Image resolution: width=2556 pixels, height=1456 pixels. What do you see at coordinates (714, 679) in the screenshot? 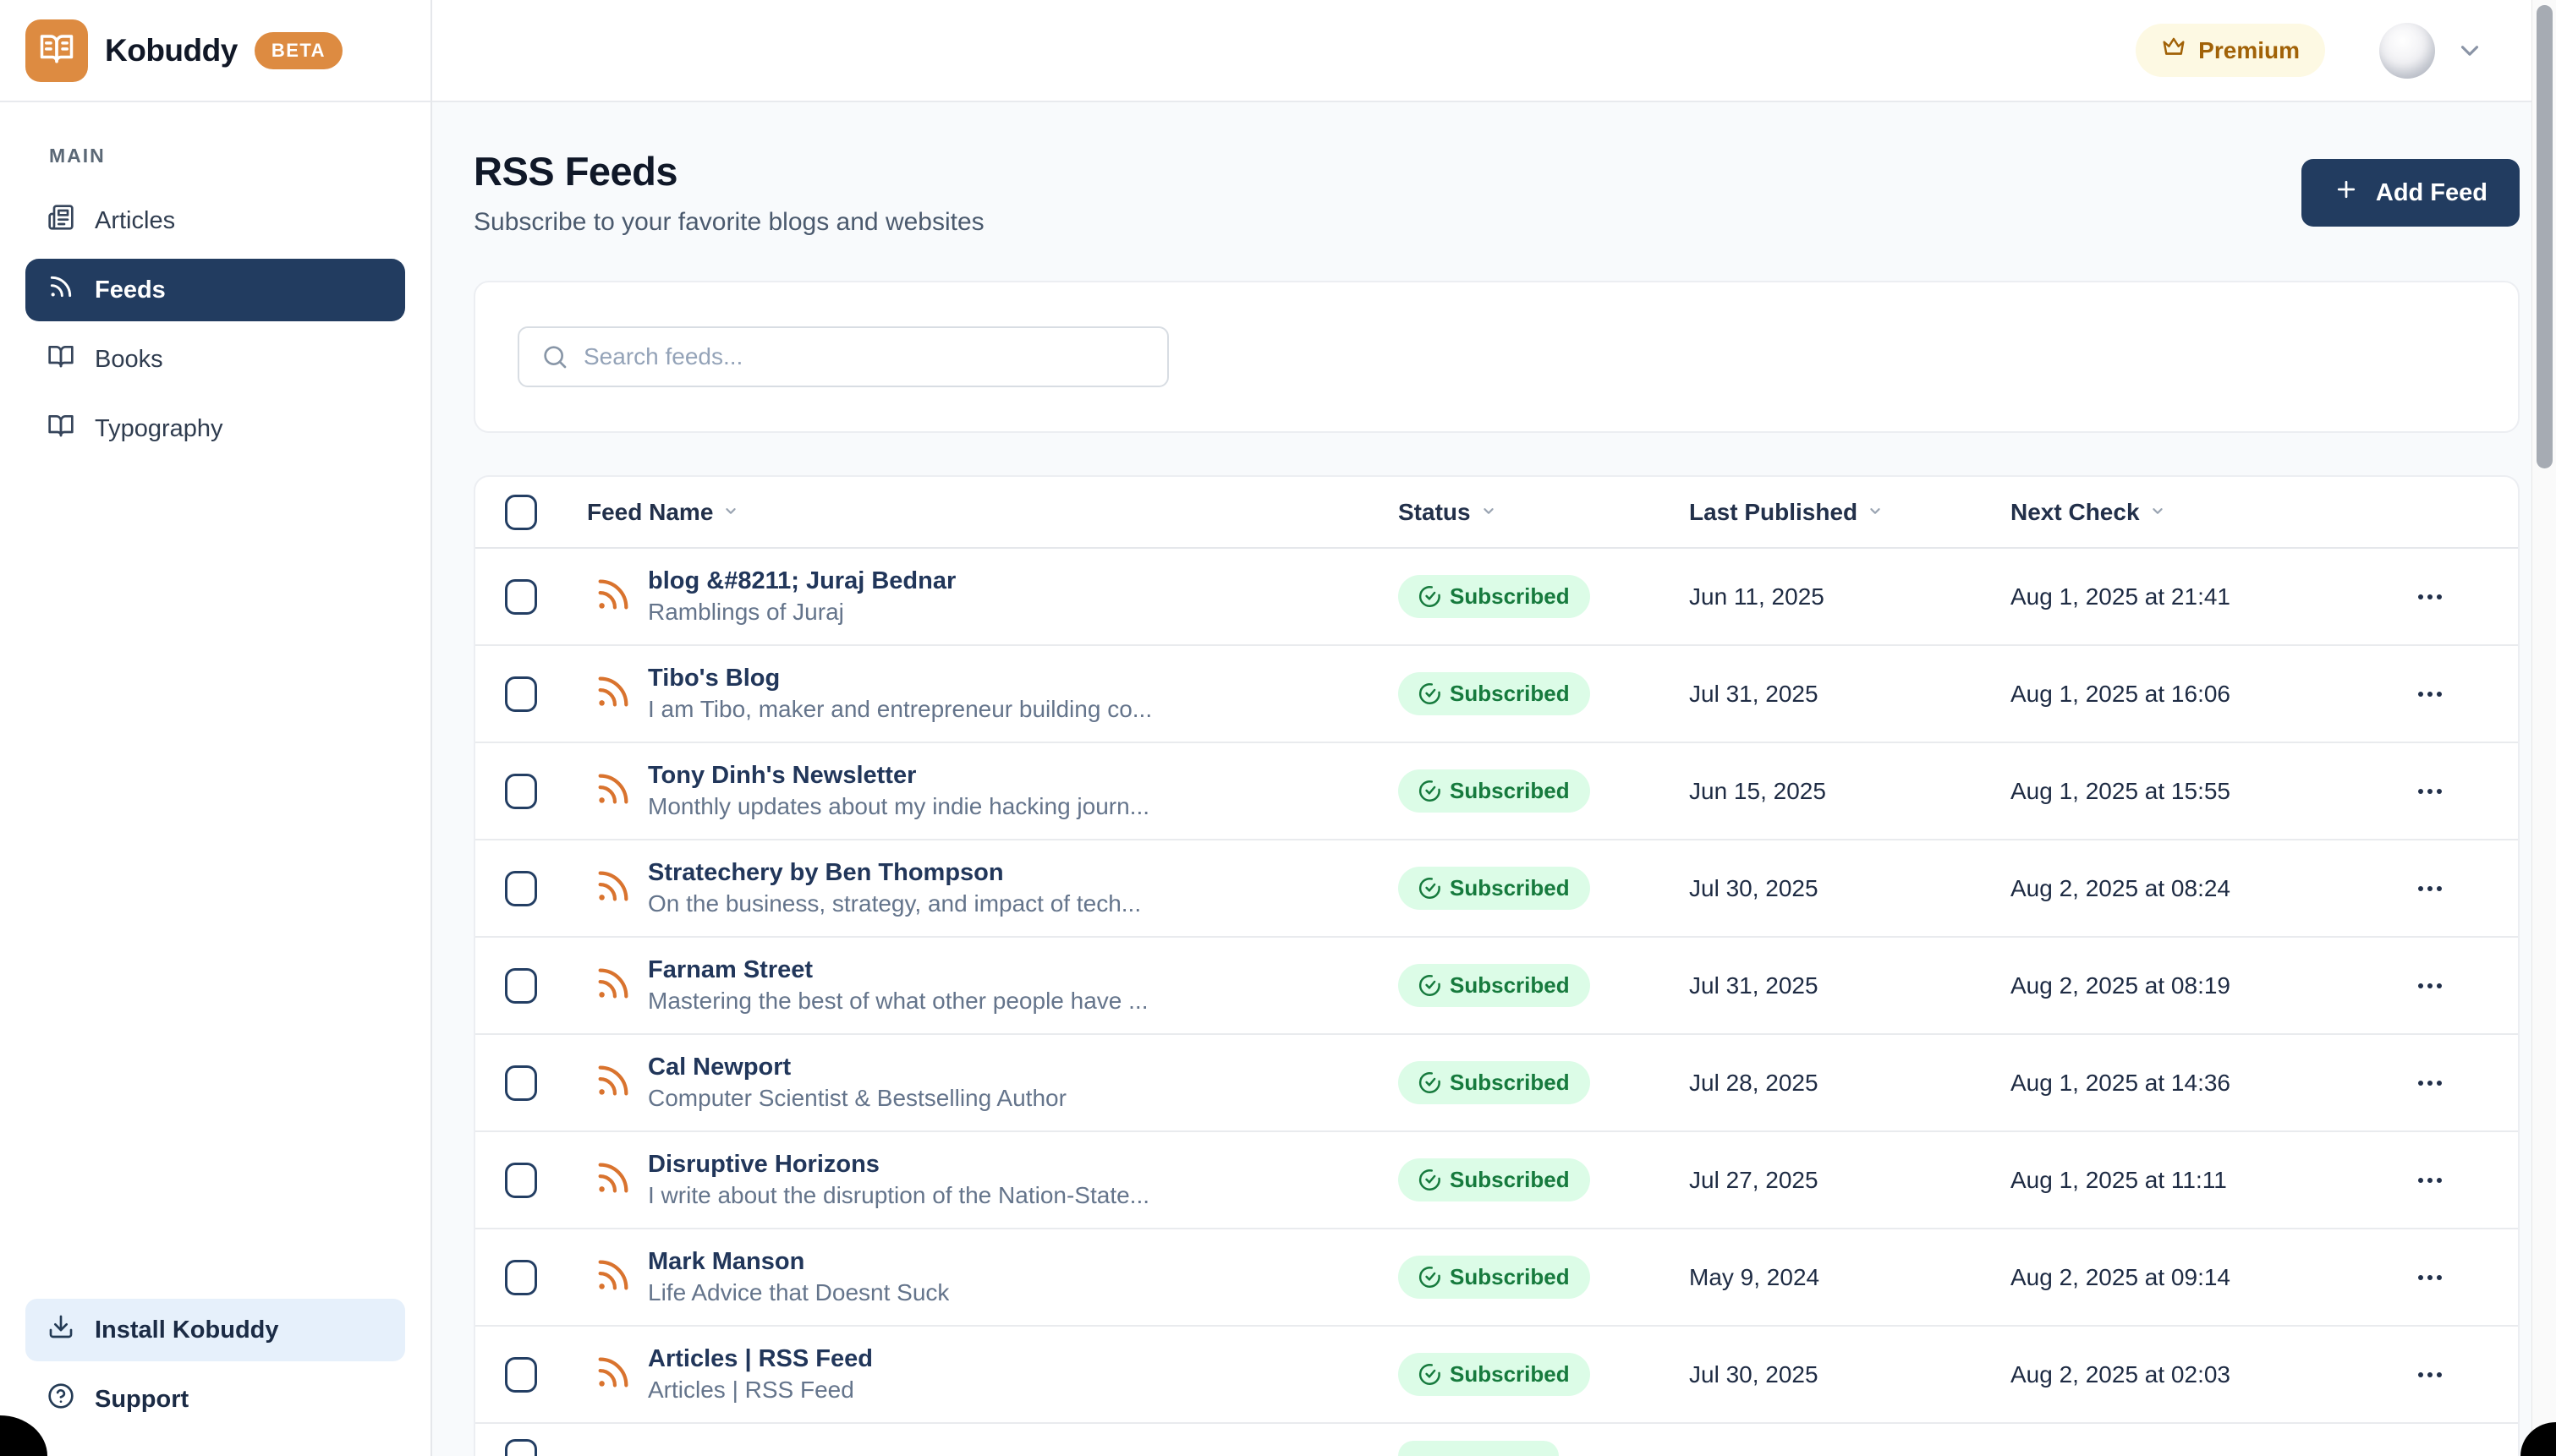
I see `feed-title: Tibo's Blog` at bounding box center [714, 679].